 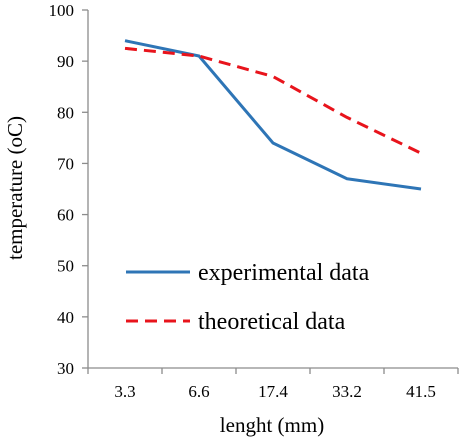 What do you see at coordinates (272, 322) in the screenshot?
I see `legend-label-1: theoretical data` at bounding box center [272, 322].